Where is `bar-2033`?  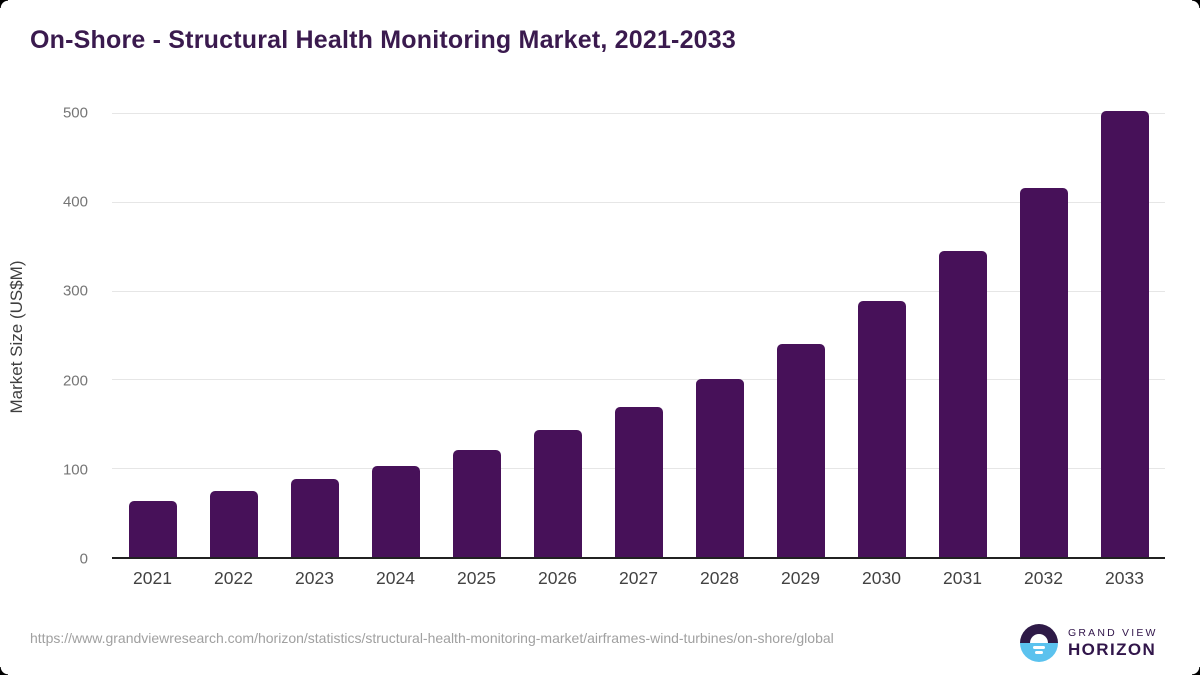 bar-2033 is located at coordinates (1124, 334).